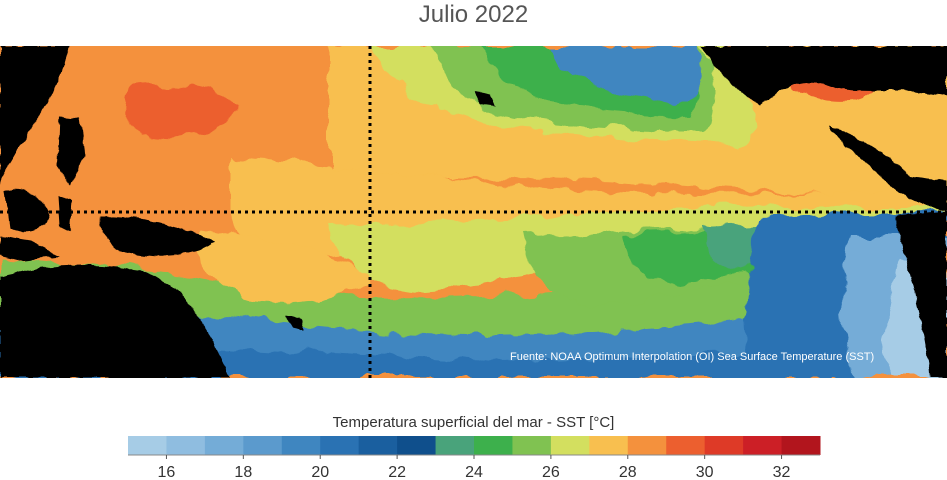 The image size is (947, 480). Describe the element at coordinates (474, 472) in the screenshot. I see `colorbar-tick-label: 24` at that location.